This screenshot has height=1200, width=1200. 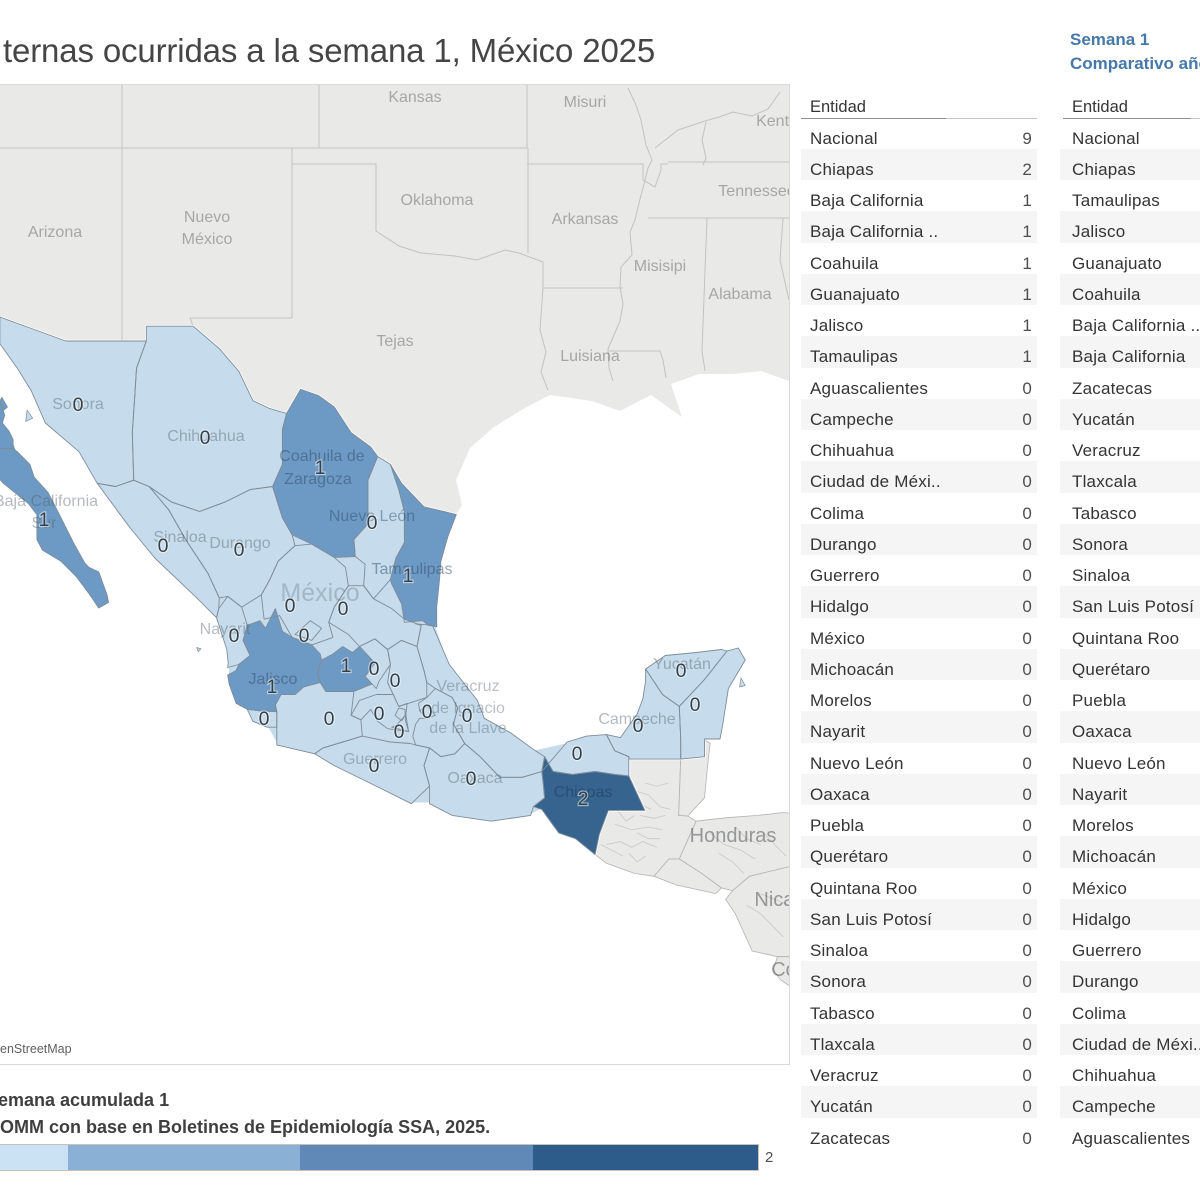 I want to click on svg-text: Guerrero, so click(x=375, y=759).